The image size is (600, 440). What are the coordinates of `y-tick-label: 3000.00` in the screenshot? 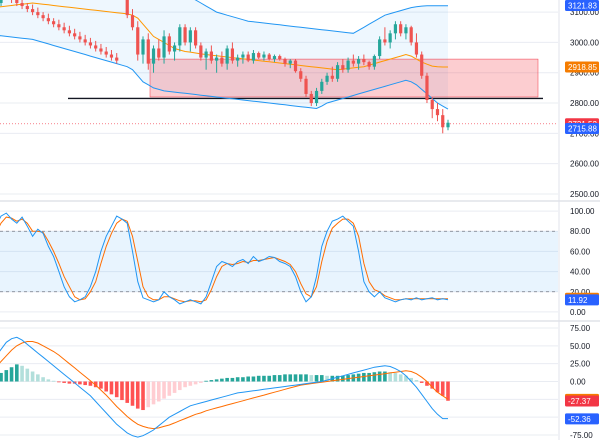 It's located at (584, 42).